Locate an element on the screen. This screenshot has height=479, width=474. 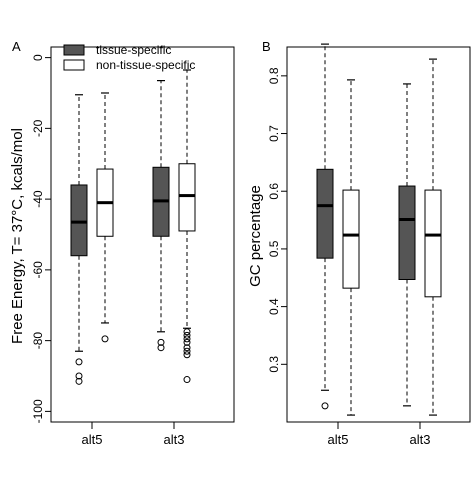
y-tick-label: 0.3 is located at coordinates (274, 364).